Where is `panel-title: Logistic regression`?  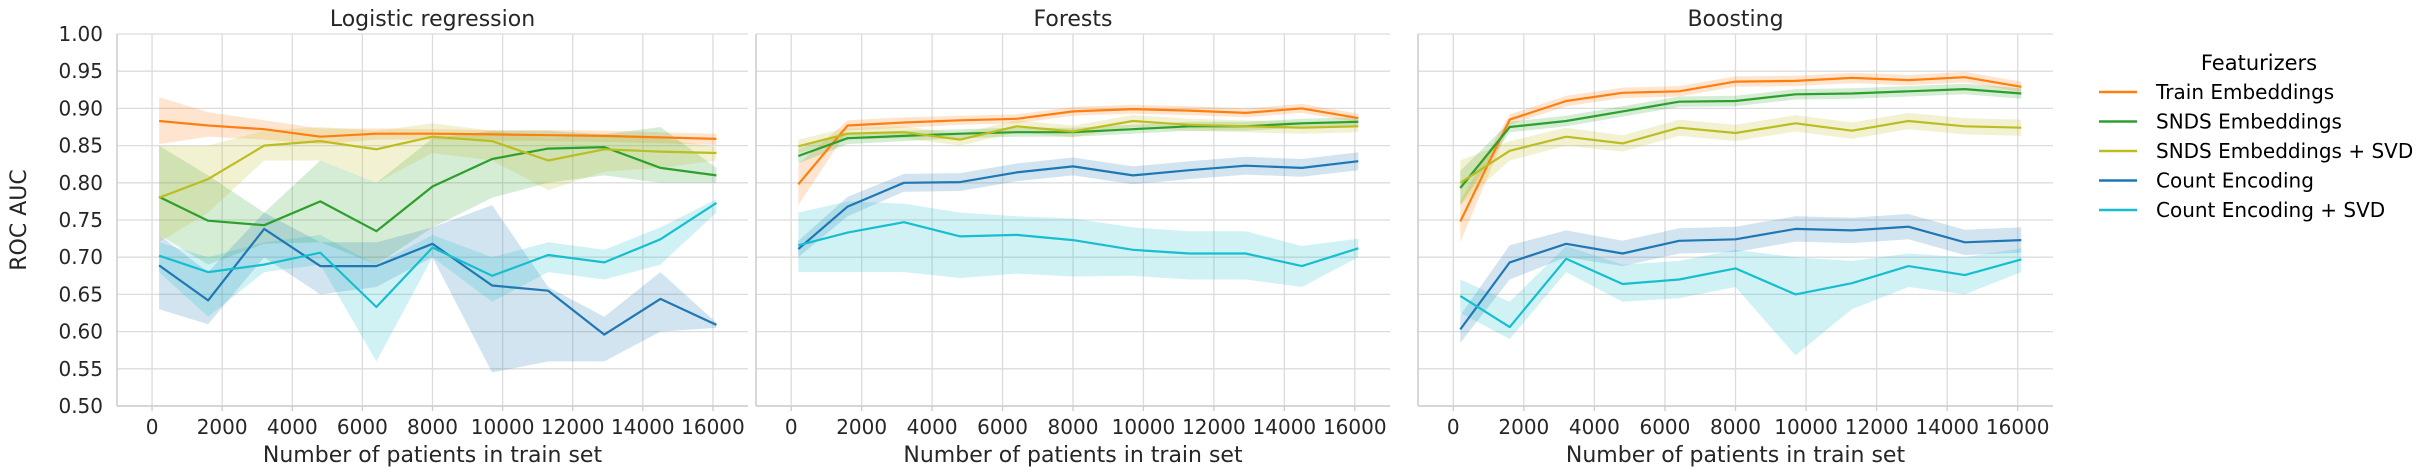 panel-title: Logistic regression is located at coordinates (432, 19).